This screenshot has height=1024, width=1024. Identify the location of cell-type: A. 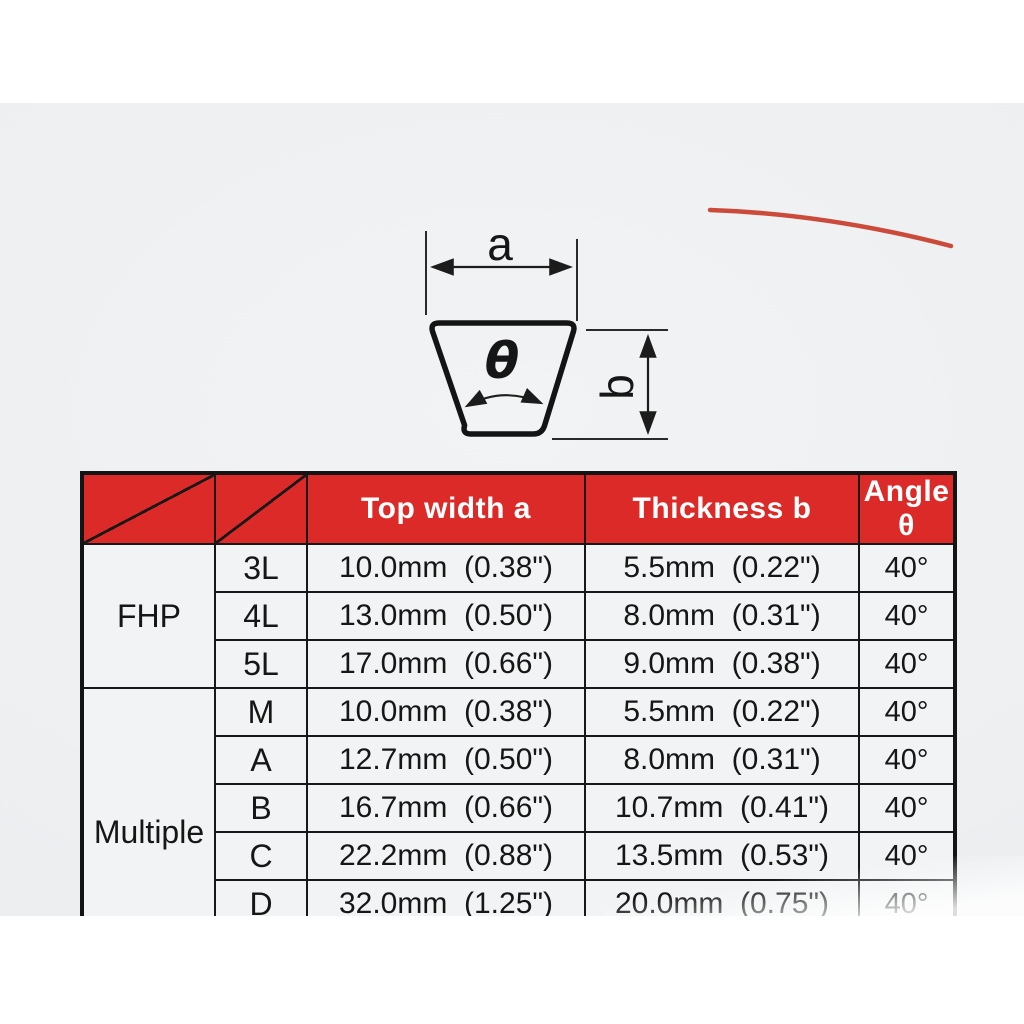
(261, 760).